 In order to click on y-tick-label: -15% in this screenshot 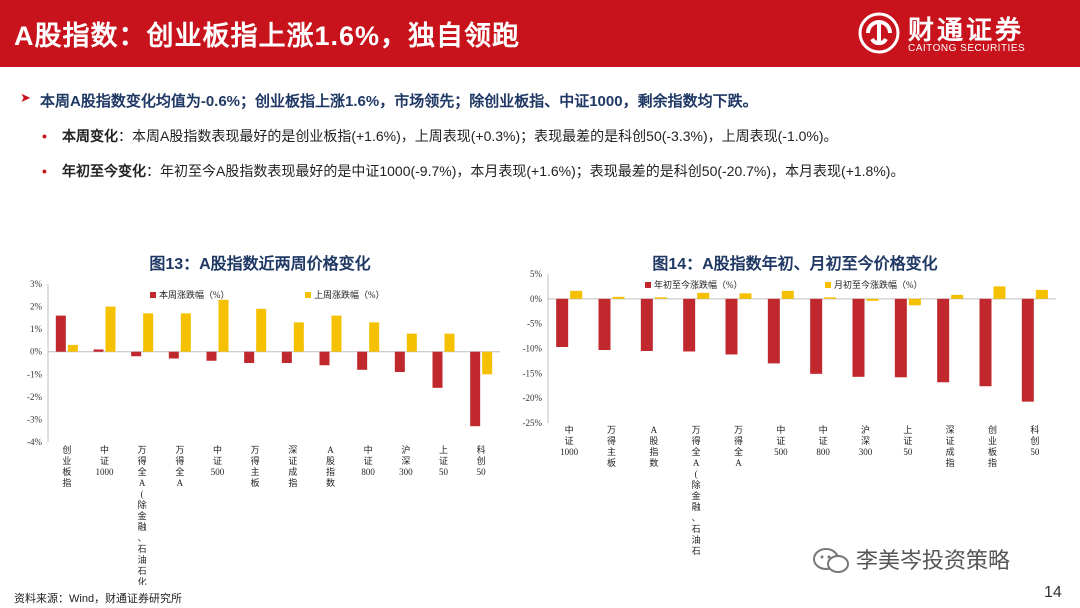, I will do `click(533, 373)`.